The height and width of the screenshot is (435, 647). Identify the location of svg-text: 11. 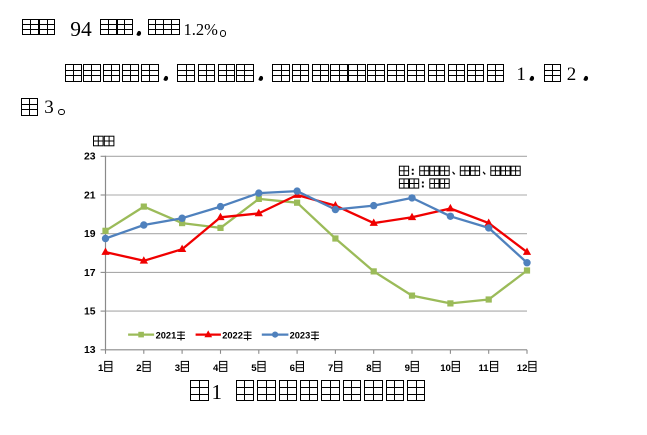
(484, 368).